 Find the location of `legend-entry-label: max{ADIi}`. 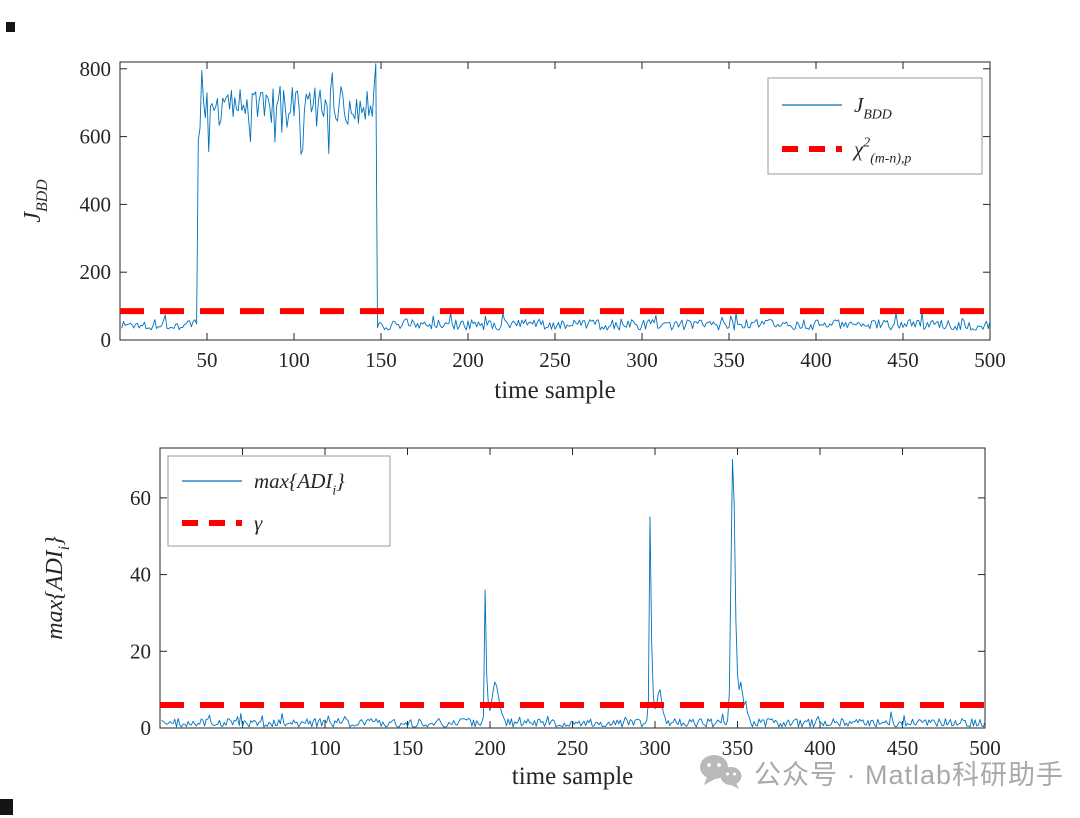

legend-entry-label: max{ADIi} is located at coordinates (299, 483).